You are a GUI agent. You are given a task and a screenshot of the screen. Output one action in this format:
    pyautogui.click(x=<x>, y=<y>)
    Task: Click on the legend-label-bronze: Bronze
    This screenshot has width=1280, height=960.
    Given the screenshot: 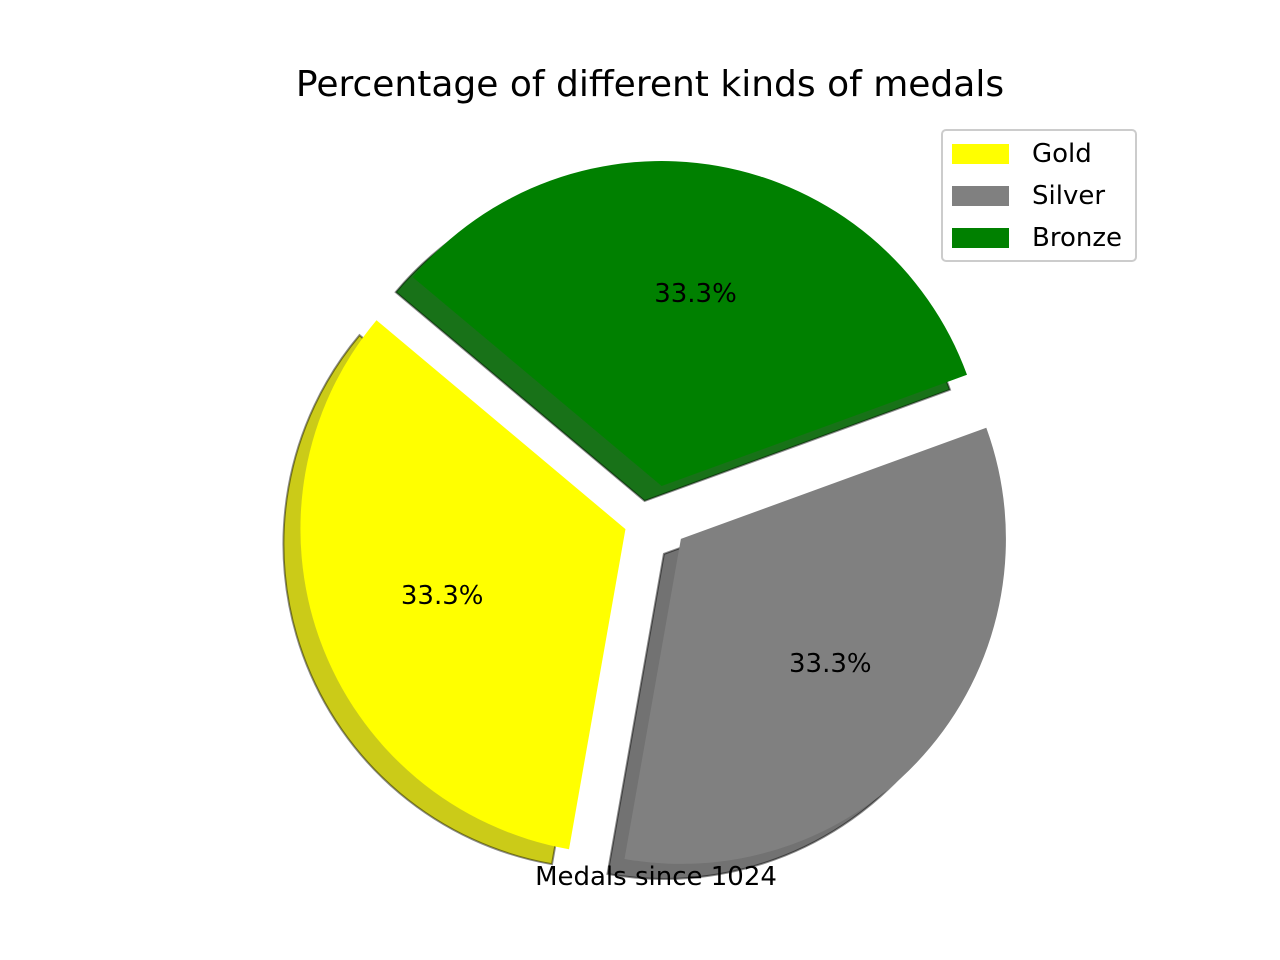 What is the action you would take?
    pyautogui.click(x=1077, y=238)
    